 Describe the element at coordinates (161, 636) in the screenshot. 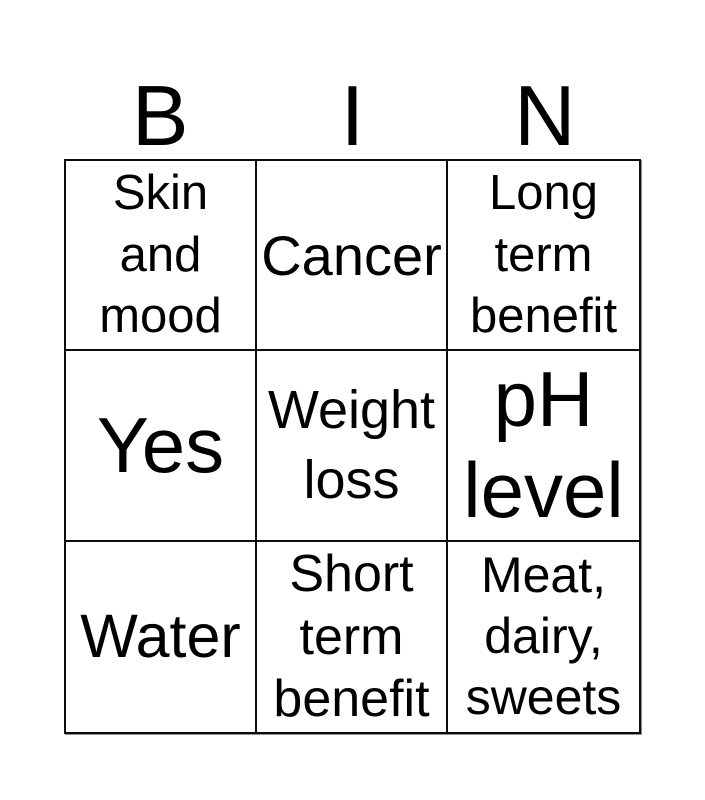

I see `bingo-cell-r3c1: Water` at that location.